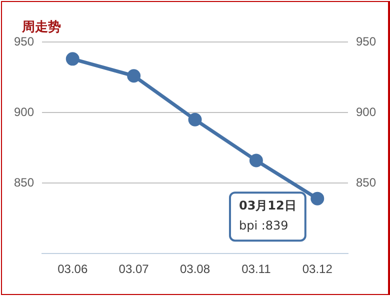  I want to click on y-tick-label: 950, so click(24, 41).